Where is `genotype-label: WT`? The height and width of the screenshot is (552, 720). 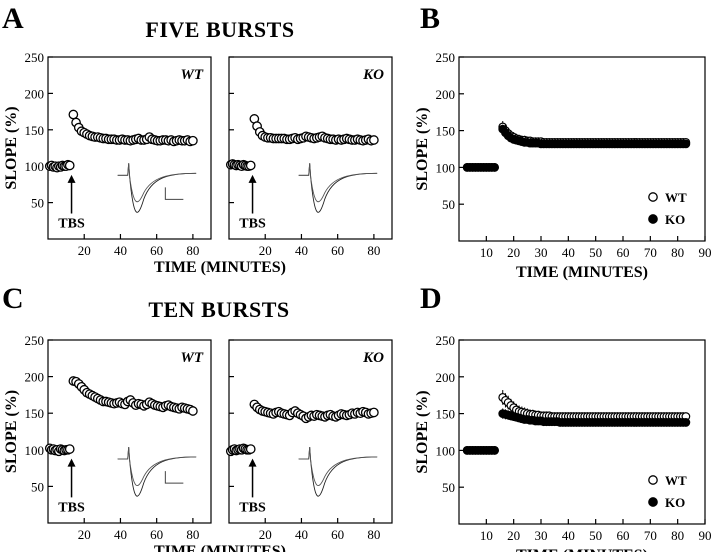
genotype-label: WT is located at coordinates (192, 75).